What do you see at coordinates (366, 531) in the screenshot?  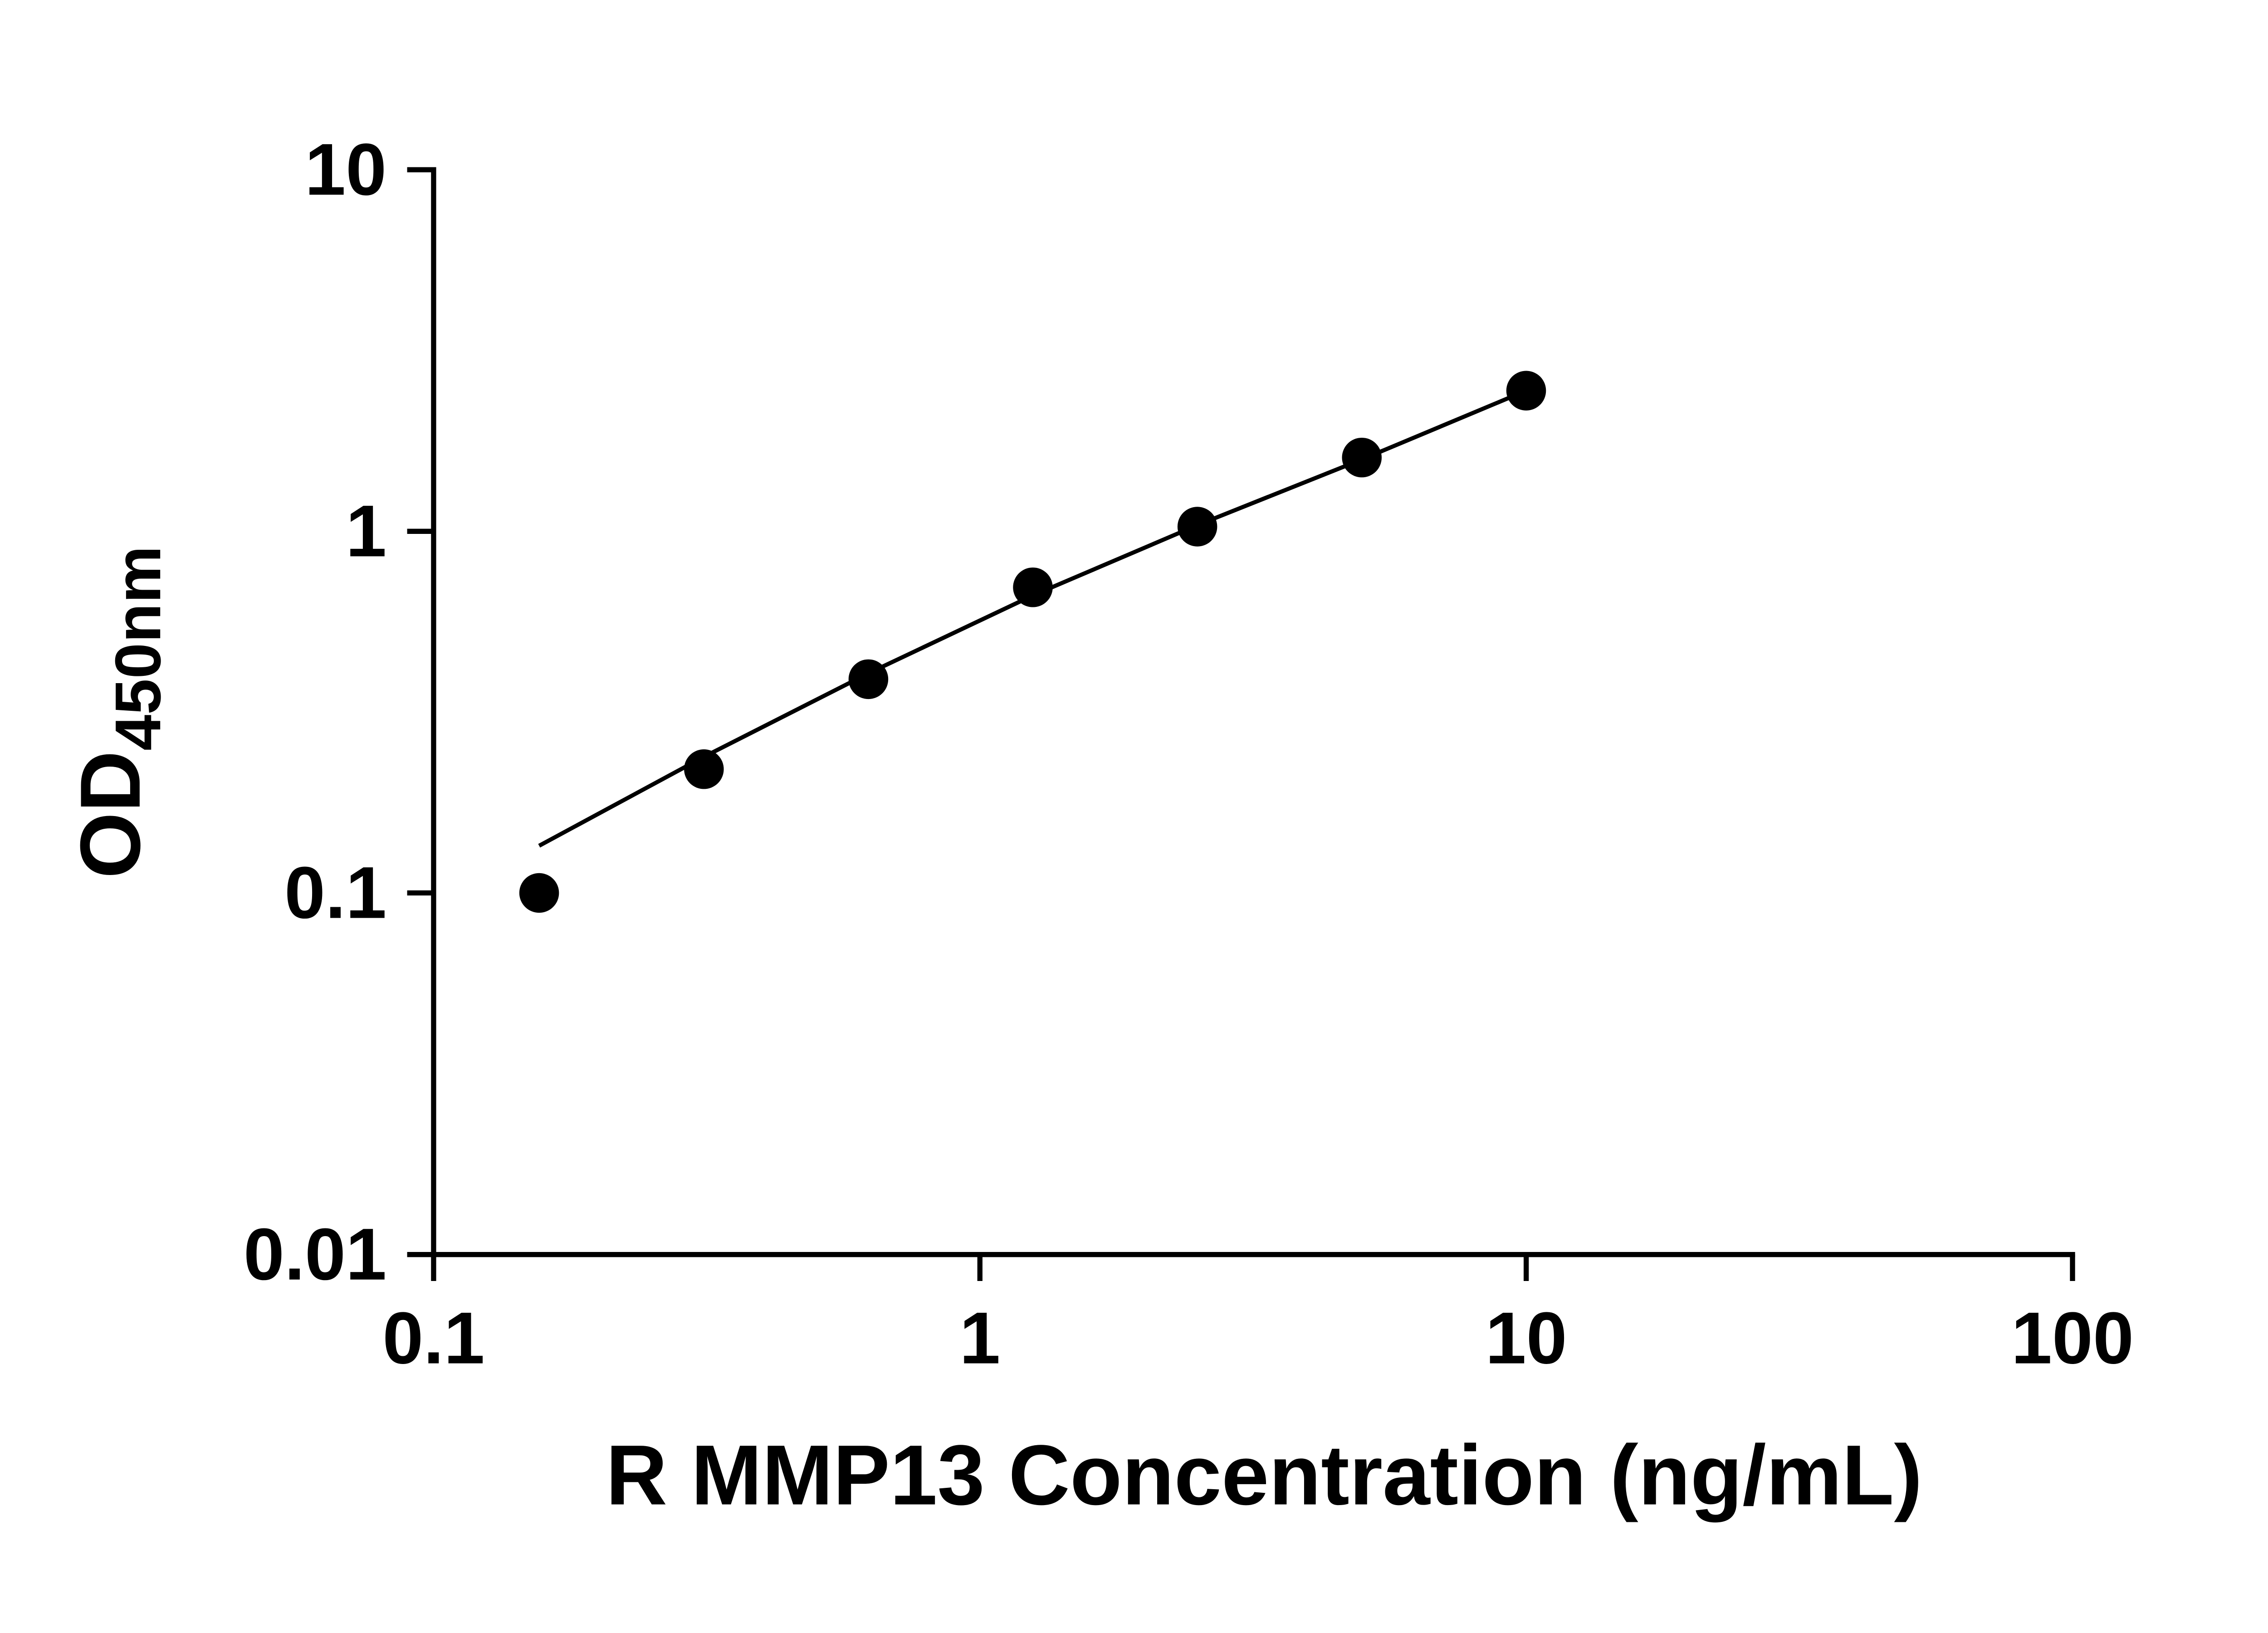 I see `y-tick-label: 1` at bounding box center [366, 531].